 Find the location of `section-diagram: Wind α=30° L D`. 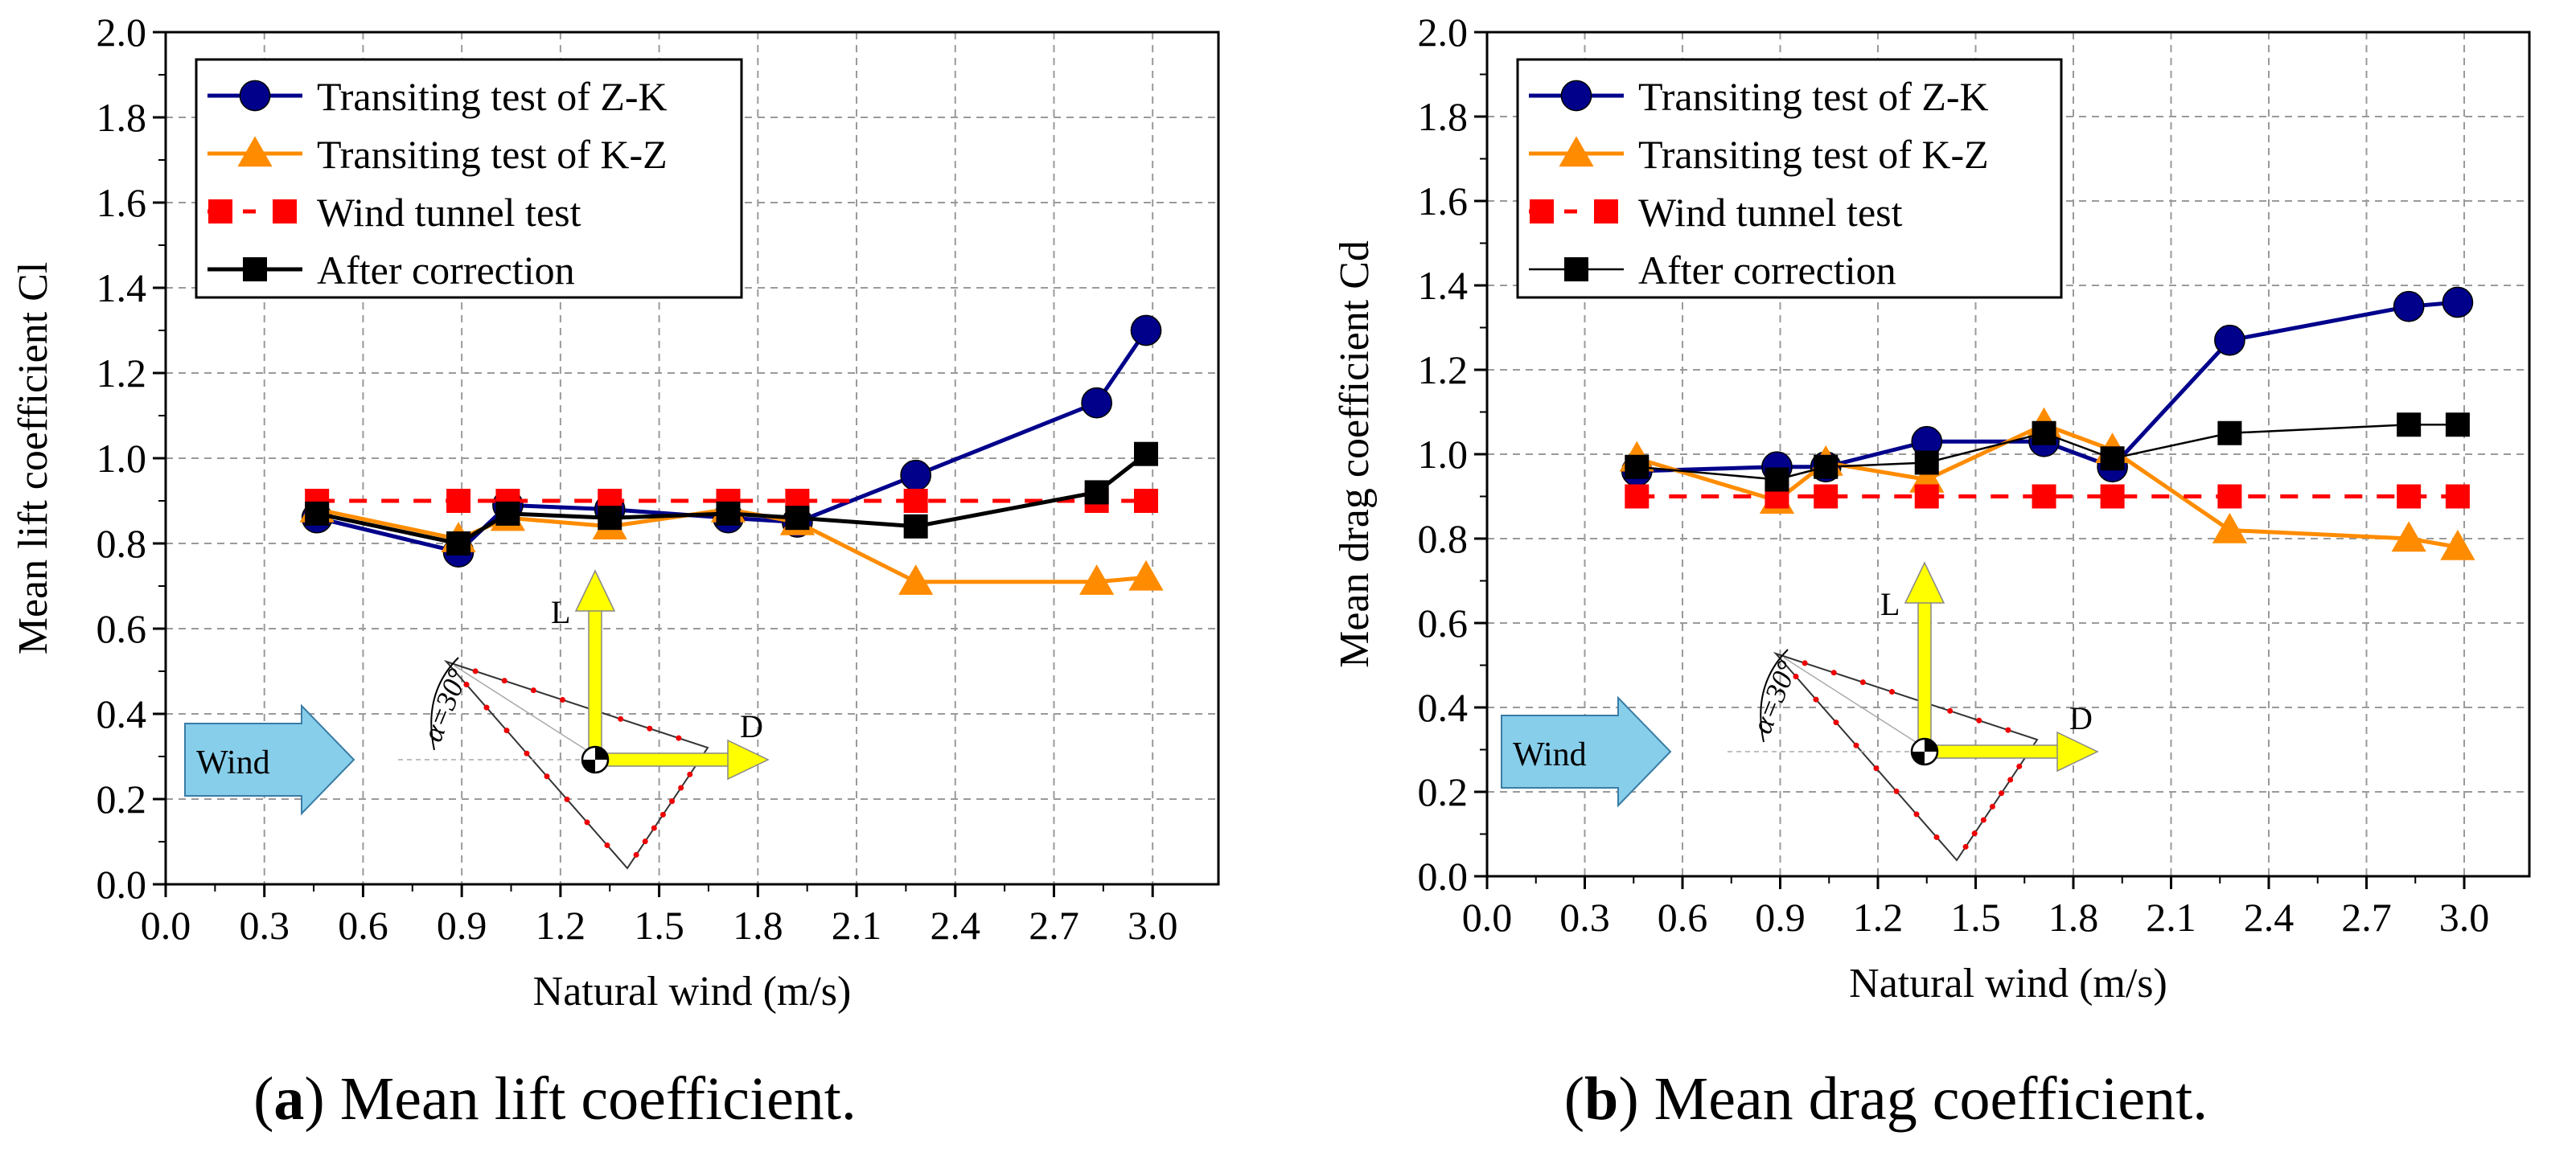

section-diagram: Wind α=30° L D is located at coordinates (477, 719).